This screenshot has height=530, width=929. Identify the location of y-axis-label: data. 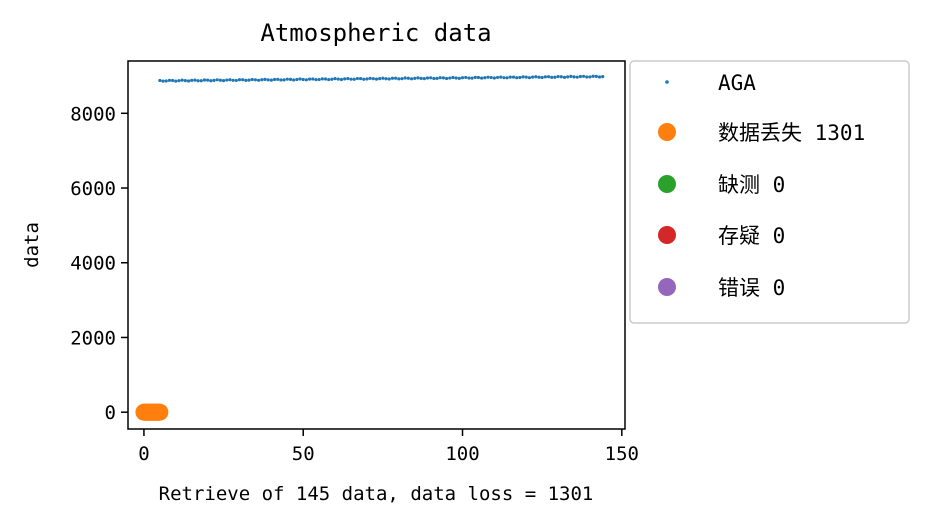
(32, 245).